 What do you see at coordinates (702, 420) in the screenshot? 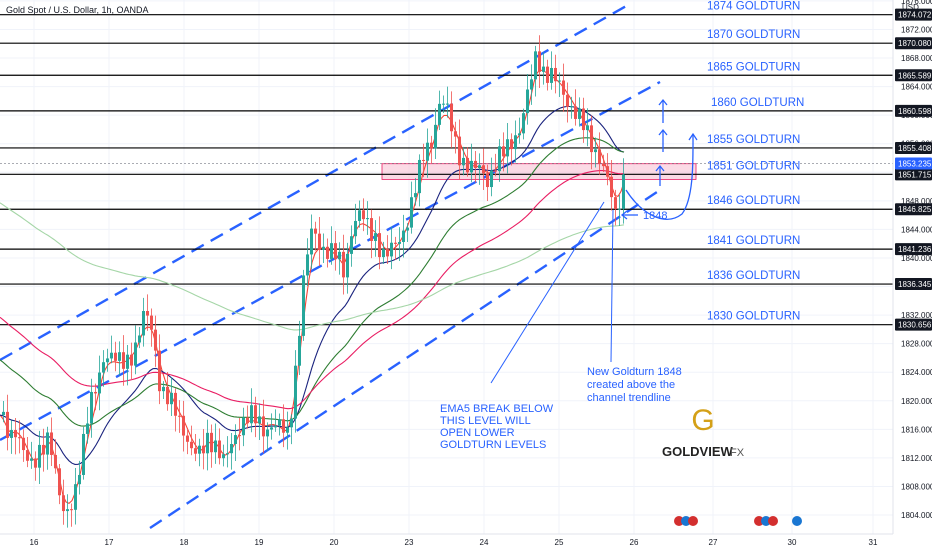
I see `logo-mark-icon: G` at bounding box center [702, 420].